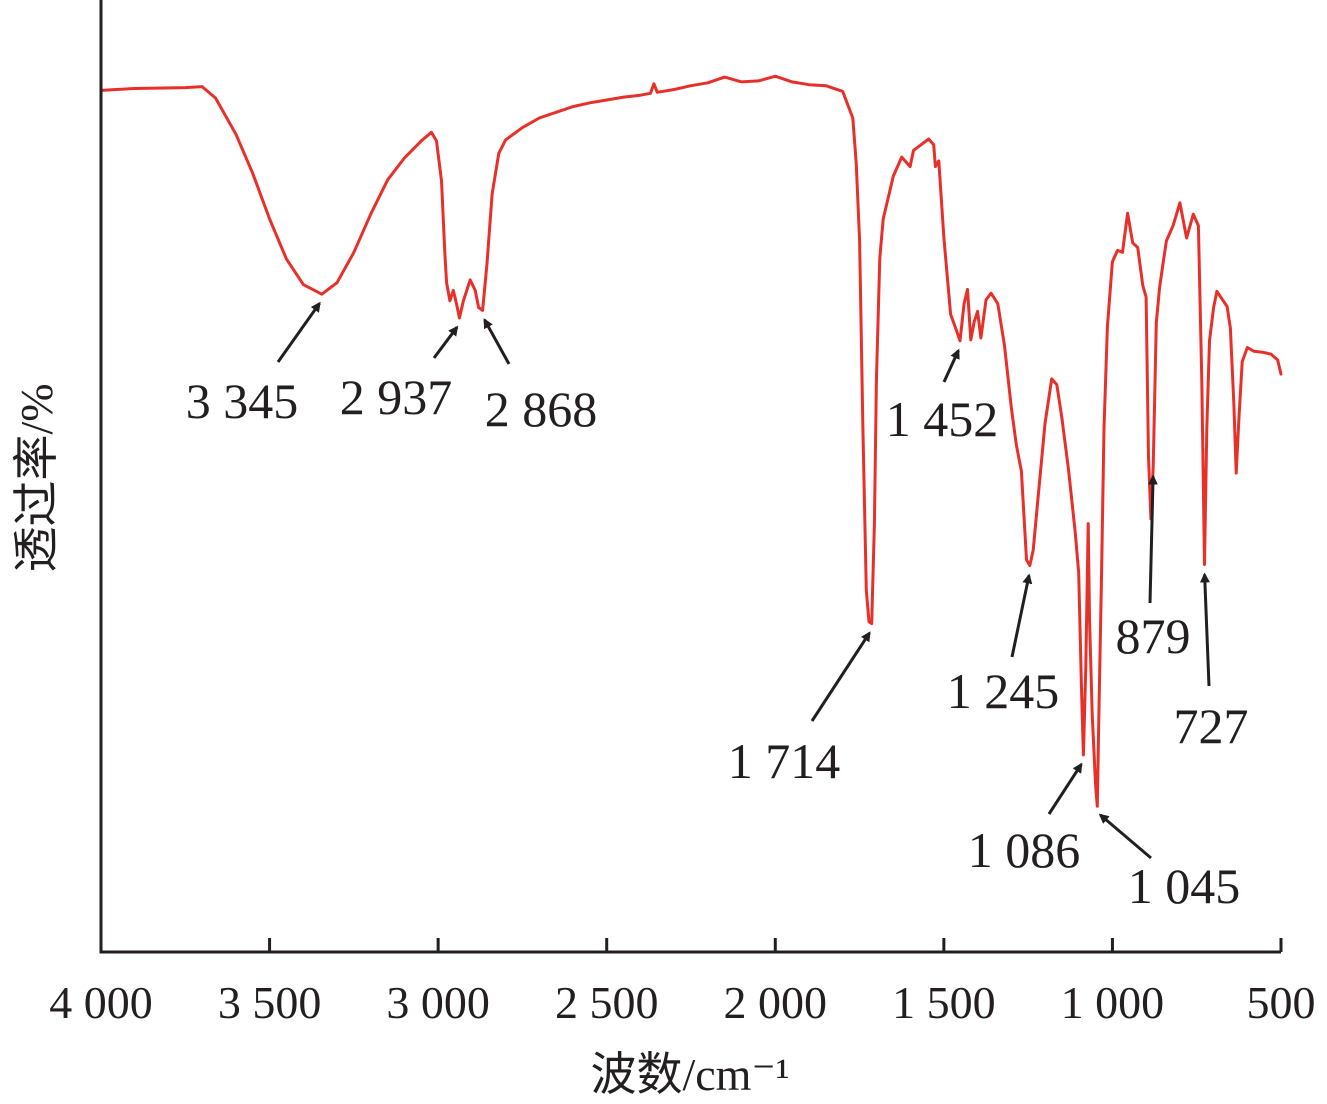 This screenshot has height=1104, width=1327. I want to click on x-axis-label: 波数/cm⁻¹, so click(689, 1074).